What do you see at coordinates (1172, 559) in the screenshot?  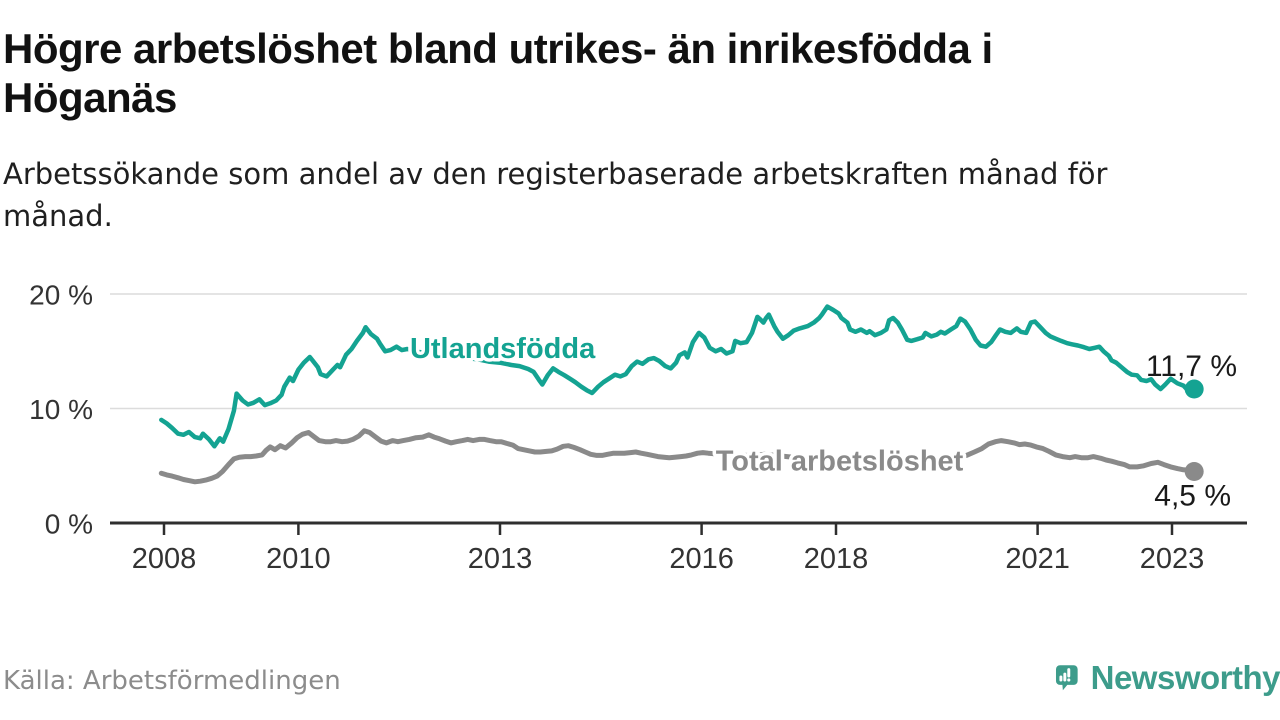 I see `x-tick-label: 2023` at bounding box center [1172, 559].